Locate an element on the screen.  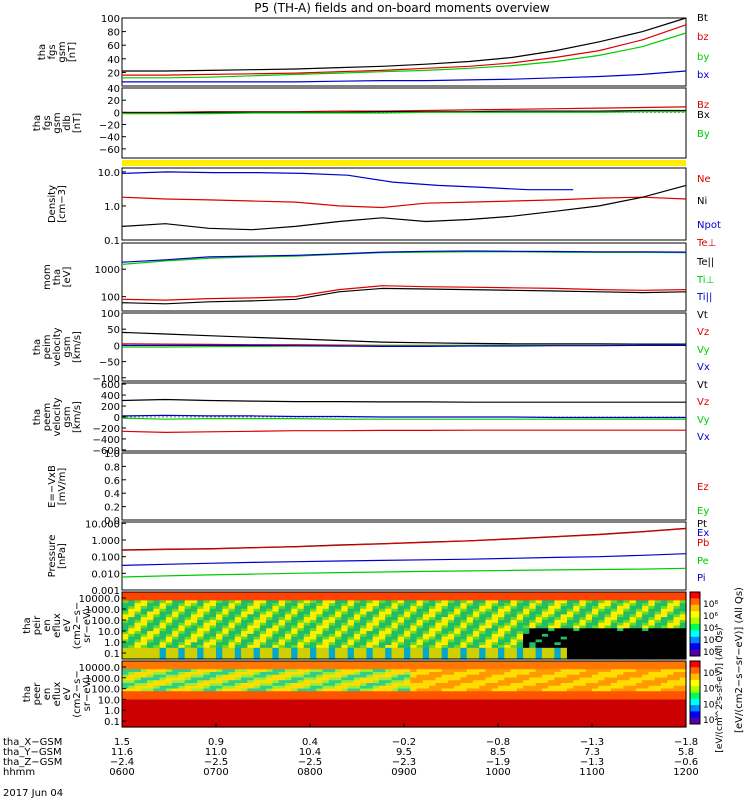
colorbar-tick-label: 10² is located at coordinates (710, 641).